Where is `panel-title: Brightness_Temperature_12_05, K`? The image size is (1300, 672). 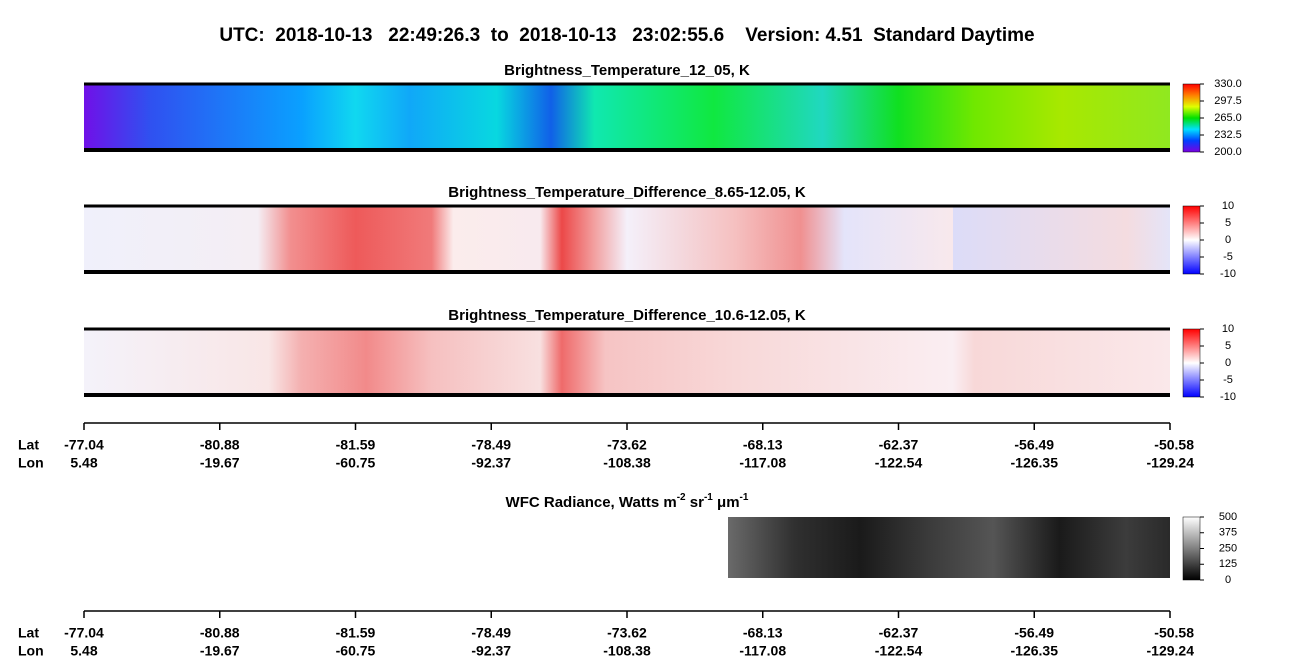
panel-title: Brightness_Temperature_12_05, K is located at coordinates (627, 70).